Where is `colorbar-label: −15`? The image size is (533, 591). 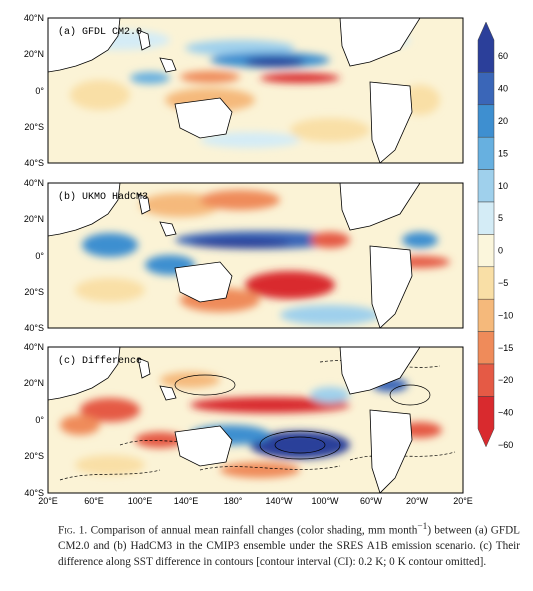 colorbar-label: −15 is located at coordinates (505, 348).